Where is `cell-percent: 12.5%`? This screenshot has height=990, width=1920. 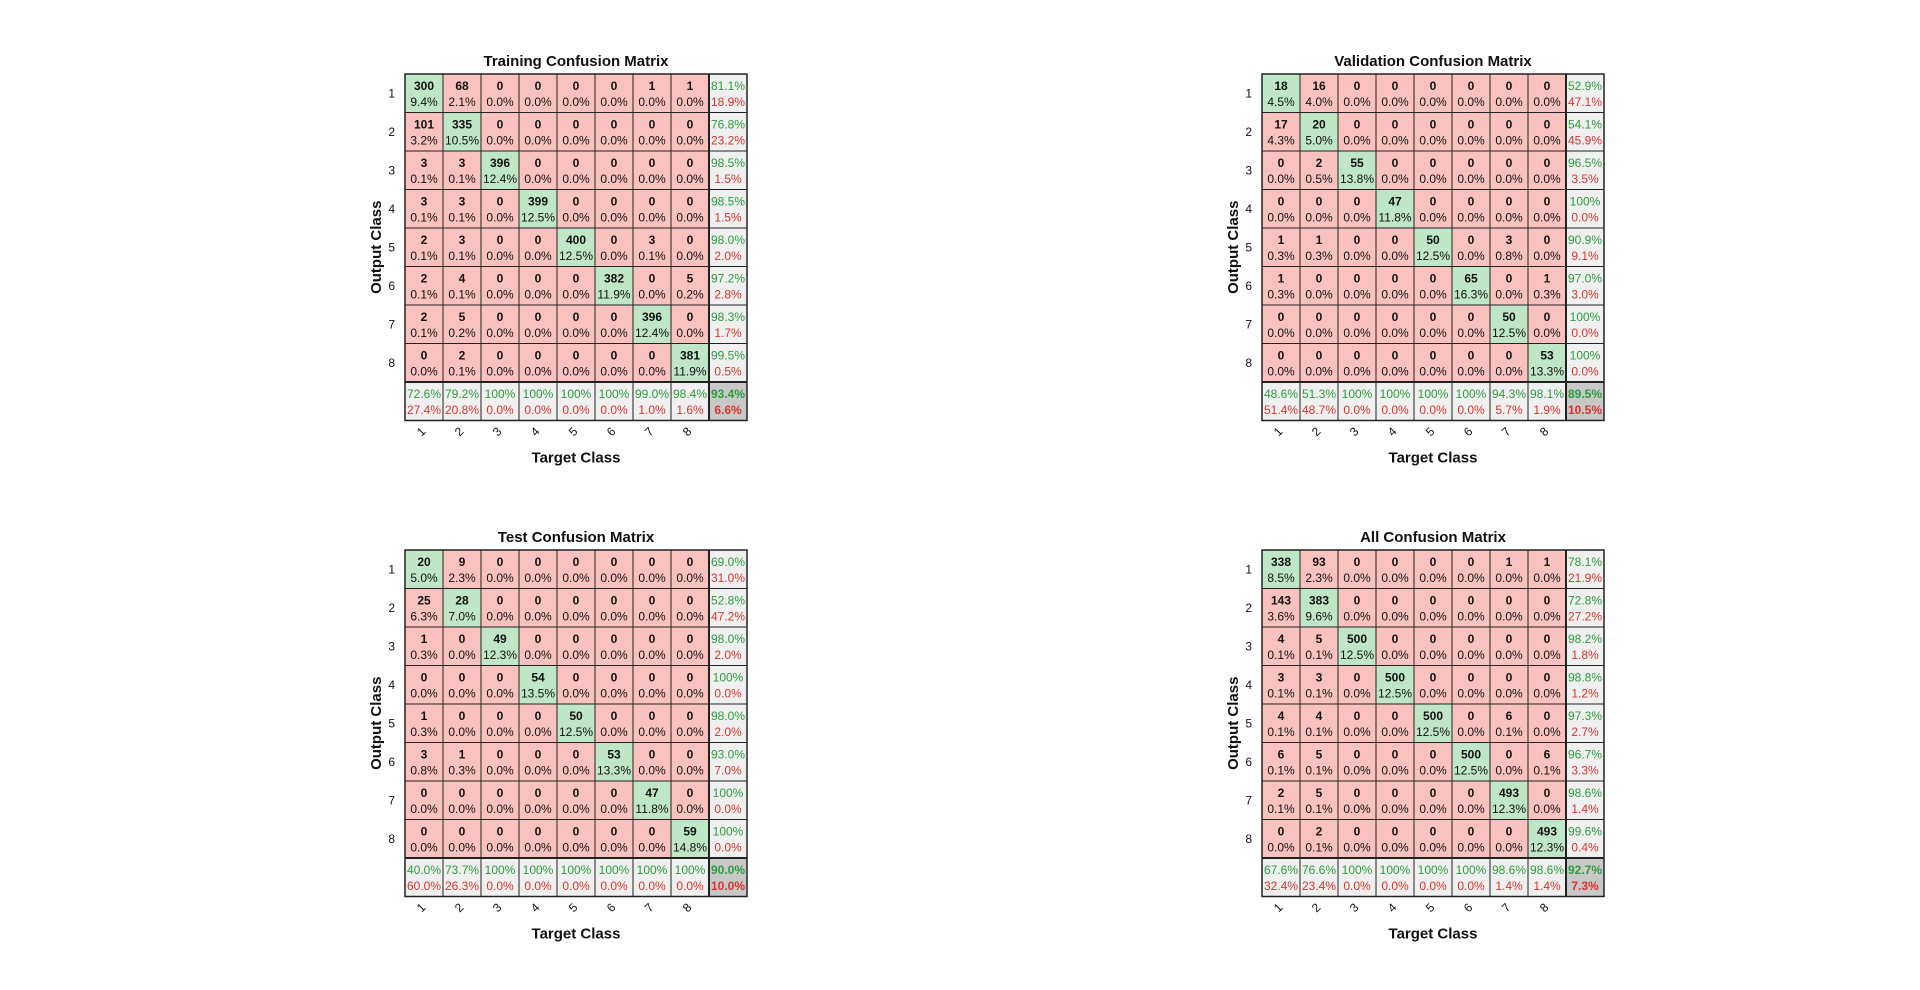
cell-percent: 12.5% is located at coordinates (576, 256).